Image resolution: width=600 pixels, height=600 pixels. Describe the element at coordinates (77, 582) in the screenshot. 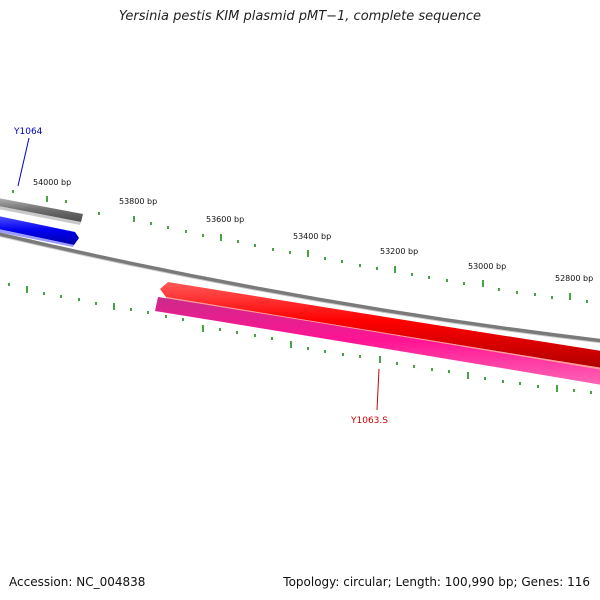

I see `accession-label: Accession: NC_004838` at that location.